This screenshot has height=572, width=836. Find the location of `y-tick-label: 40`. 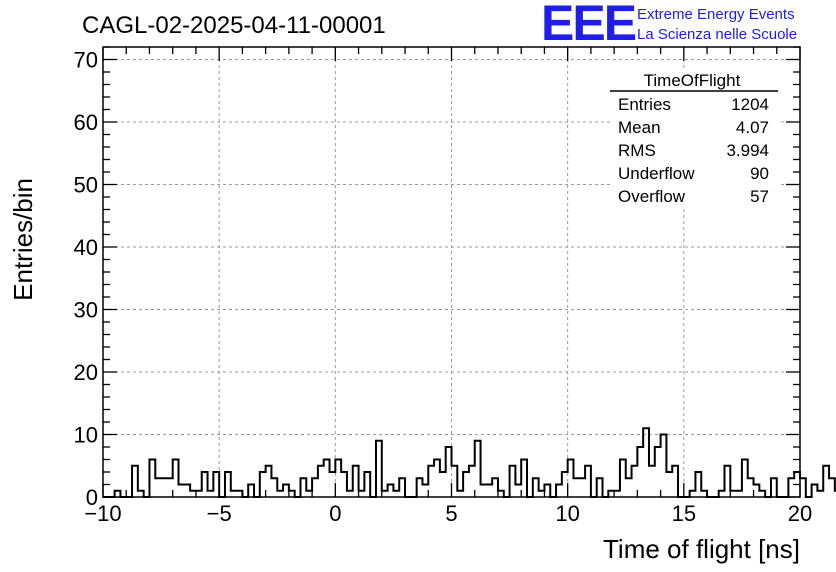

y-tick-label: 40 is located at coordinates (86, 247).